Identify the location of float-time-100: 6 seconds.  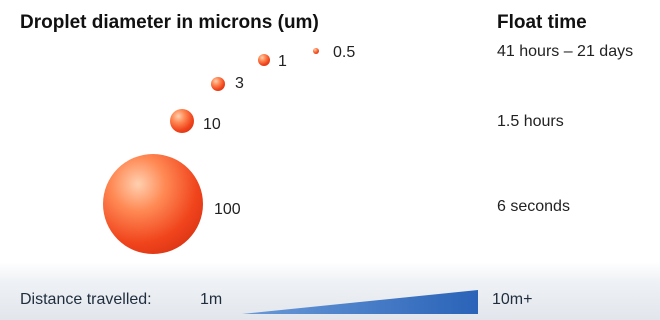
(533, 206).